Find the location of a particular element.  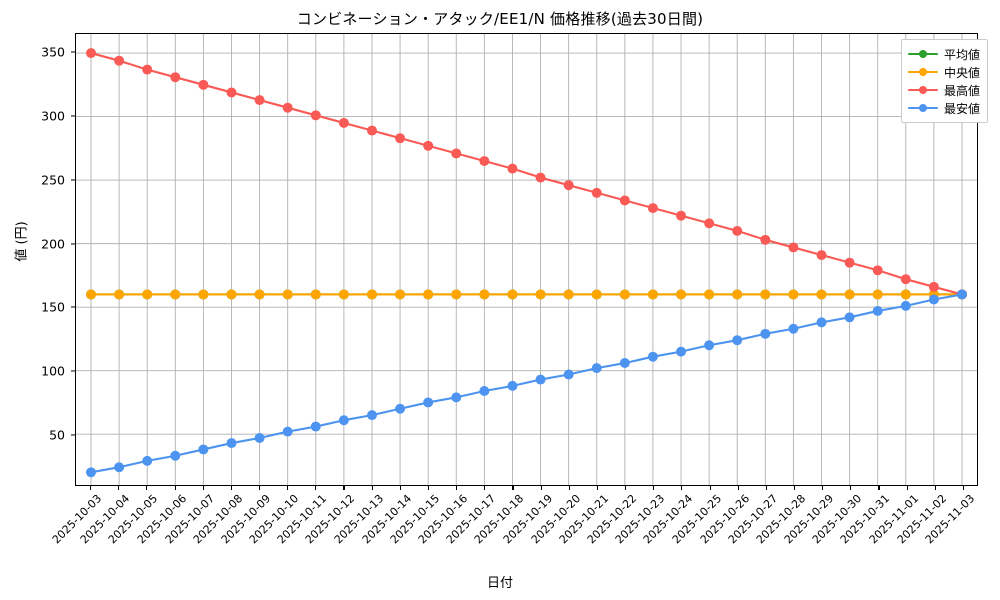

legend-label: 最安値 is located at coordinates (961, 108).